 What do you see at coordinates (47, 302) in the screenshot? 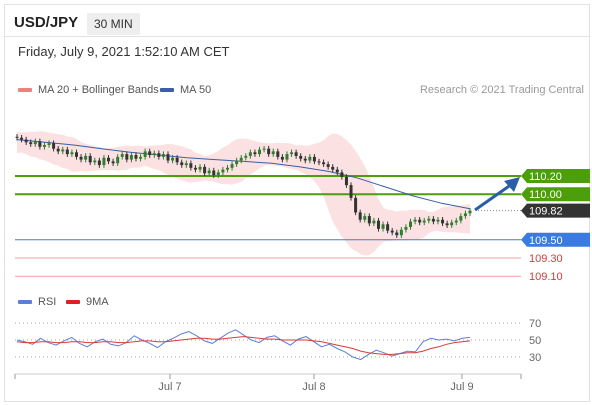
I see `legend-label-rsi: RSI` at bounding box center [47, 302].